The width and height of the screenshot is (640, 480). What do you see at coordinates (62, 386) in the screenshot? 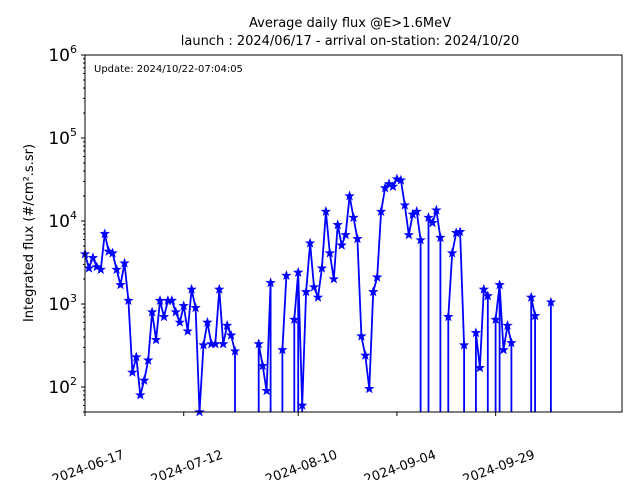
I see `y-tick-label: 10²` at bounding box center [62, 386].